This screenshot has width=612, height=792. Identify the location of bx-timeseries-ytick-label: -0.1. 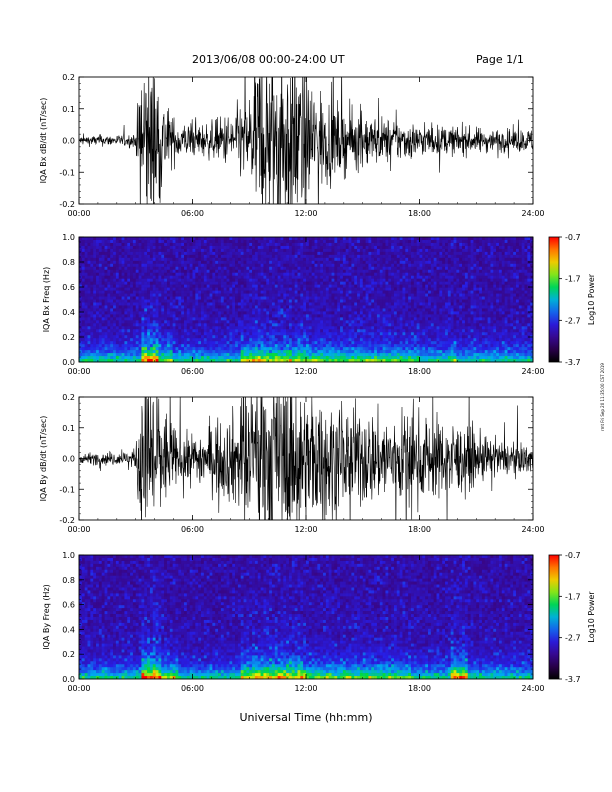
(67, 172).